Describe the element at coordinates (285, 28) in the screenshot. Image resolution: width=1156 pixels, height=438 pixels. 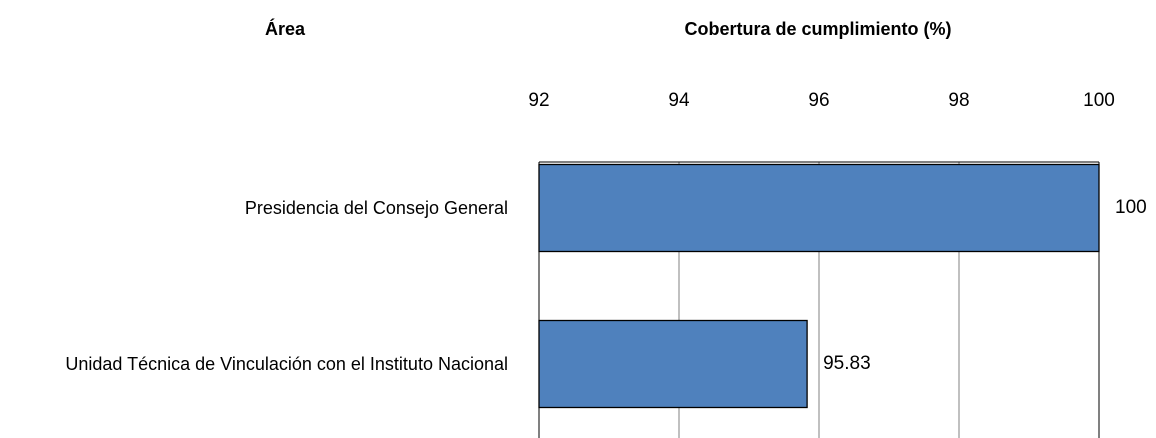
I see `y-axis-label: Área` at that location.